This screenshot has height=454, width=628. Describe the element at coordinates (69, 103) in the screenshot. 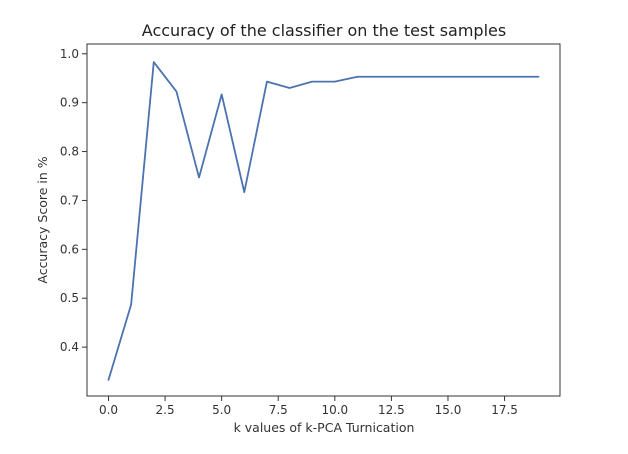

I see `y-tick-label: 0.9` at that location.